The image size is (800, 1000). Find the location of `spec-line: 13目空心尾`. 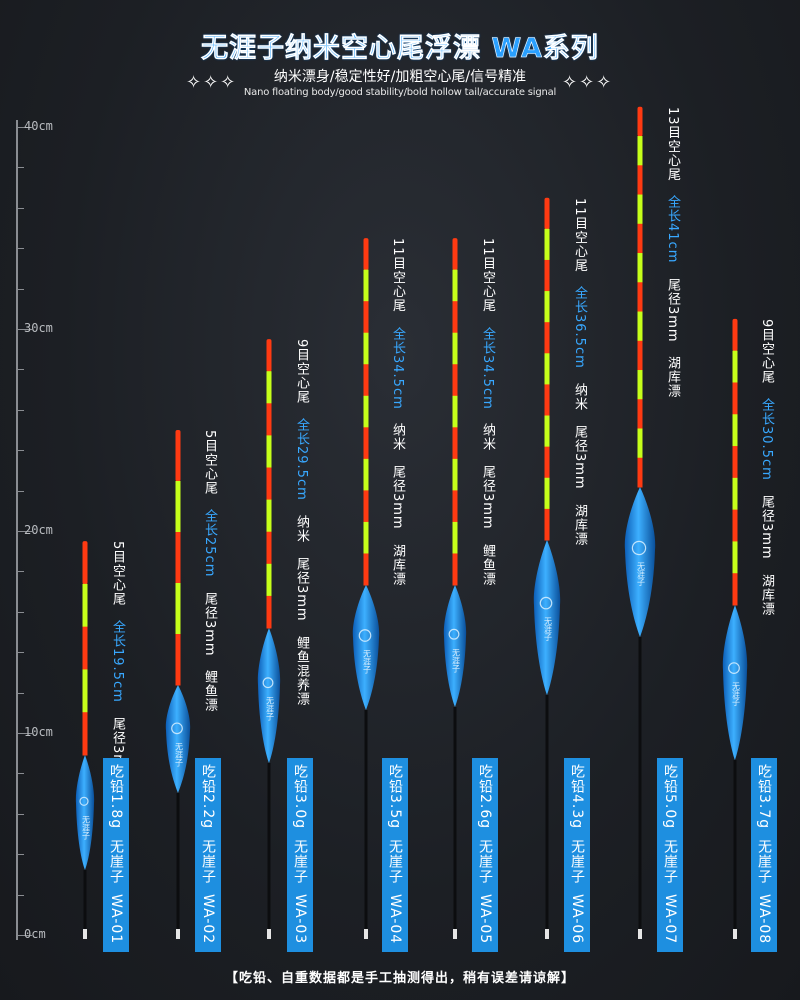

spec-line: 13目空心尾 is located at coordinates (672, 144).